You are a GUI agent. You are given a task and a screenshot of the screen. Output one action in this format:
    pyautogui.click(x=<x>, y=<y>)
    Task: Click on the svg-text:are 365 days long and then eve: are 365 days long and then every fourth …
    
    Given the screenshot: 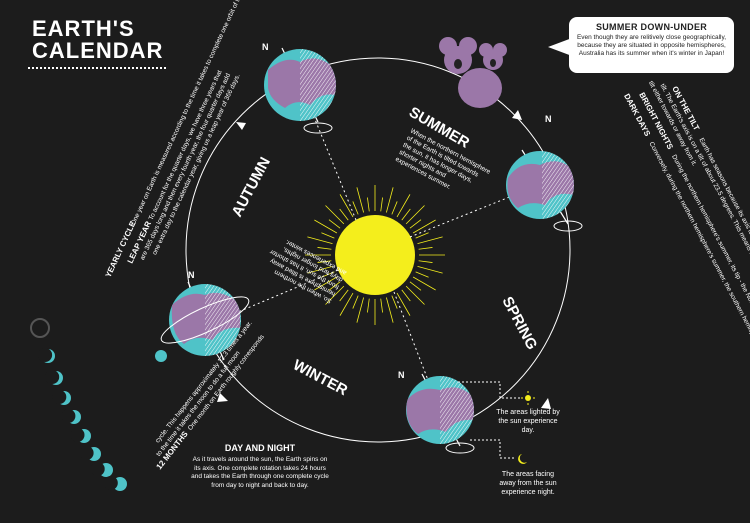 What is the action you would take?
    pyautogui.click(x=185, y=166)
    